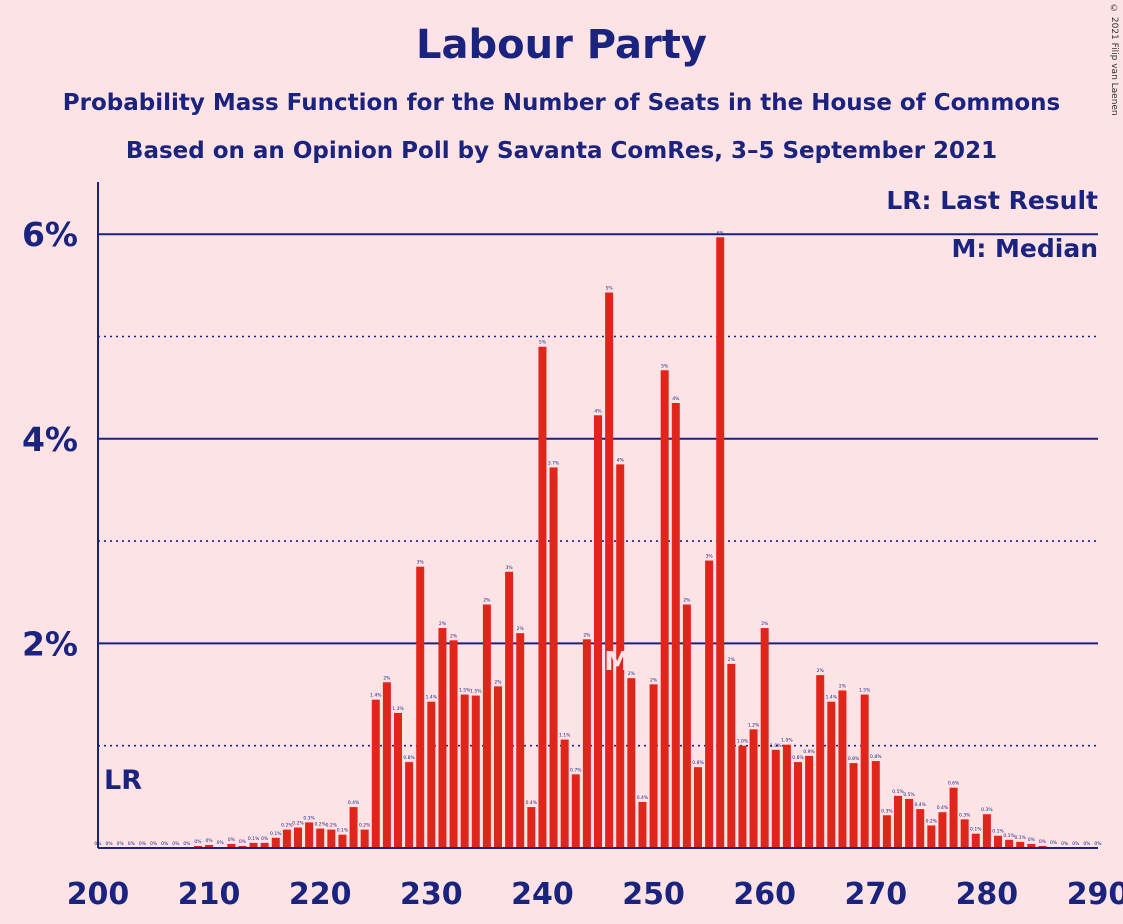  What do you see at coordinates (687, 601) in the screenshot?
I see `bar-label-253: 2%` at bounding box center [687, 601].